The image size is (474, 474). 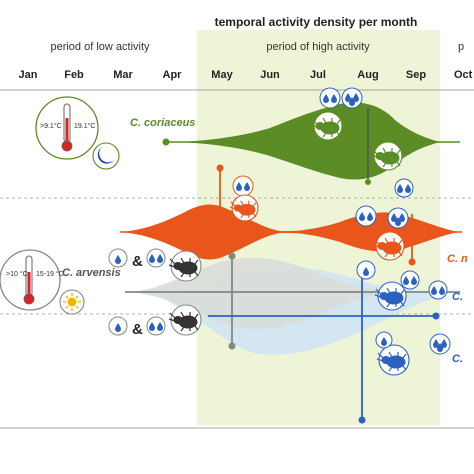 What do you see at coordinates (91, 273) in the screenshot?
I see `arvensis-species-label: C. arvensis` at bounding box center [91, 273].